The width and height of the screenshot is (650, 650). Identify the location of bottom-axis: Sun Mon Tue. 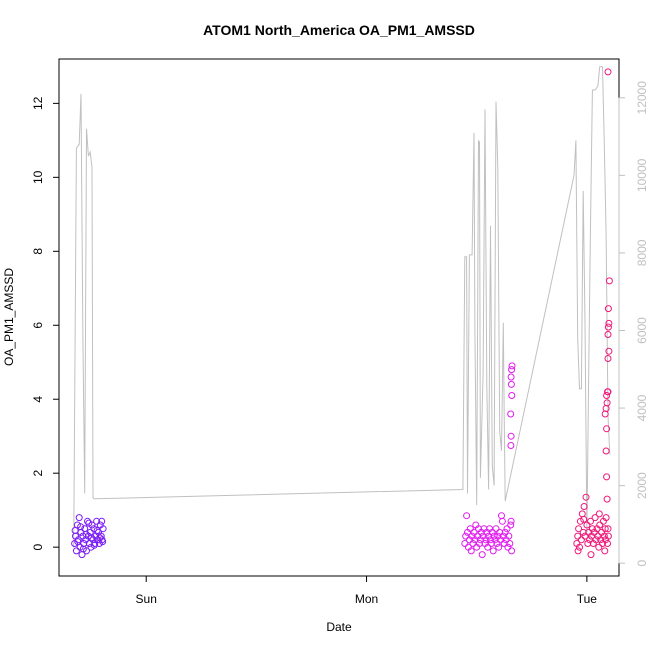
(366, 590).